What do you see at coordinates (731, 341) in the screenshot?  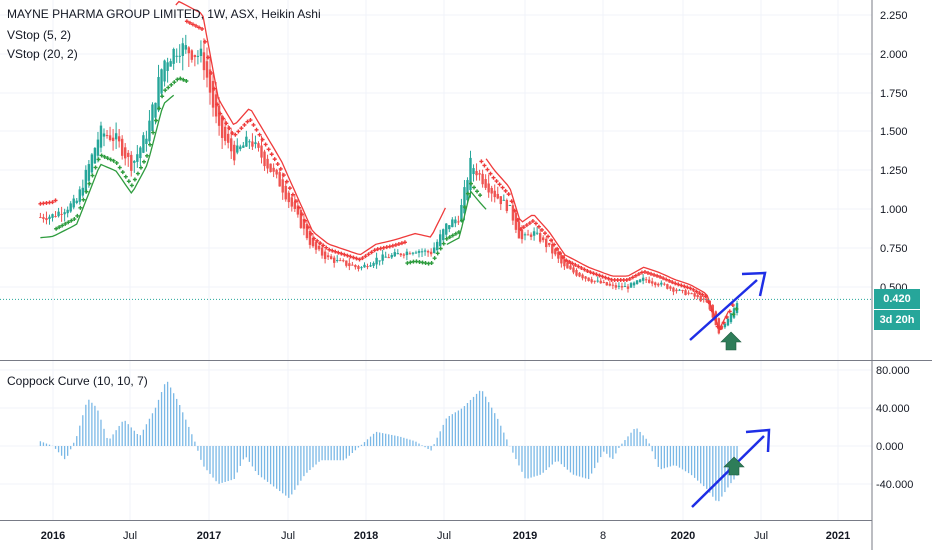 I see `up-arrow-marker-price` at bounding box center [731, 341].